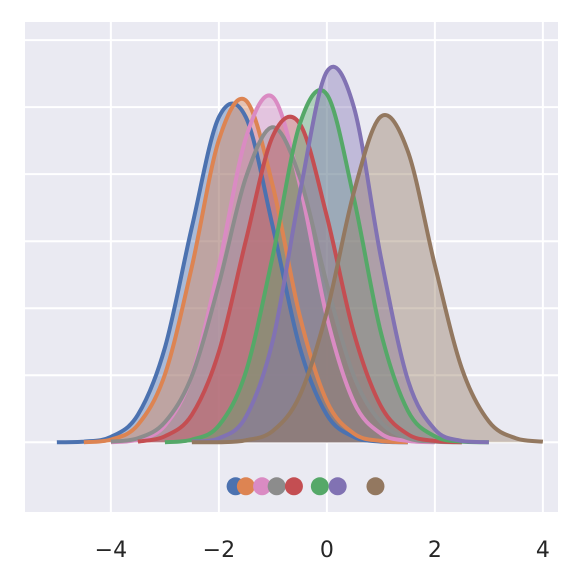 This screenshot has height=588, width=586. Describe the element at coordinates (327, 550) in the screenshot. I see `x-tick-label: 0` at that location.